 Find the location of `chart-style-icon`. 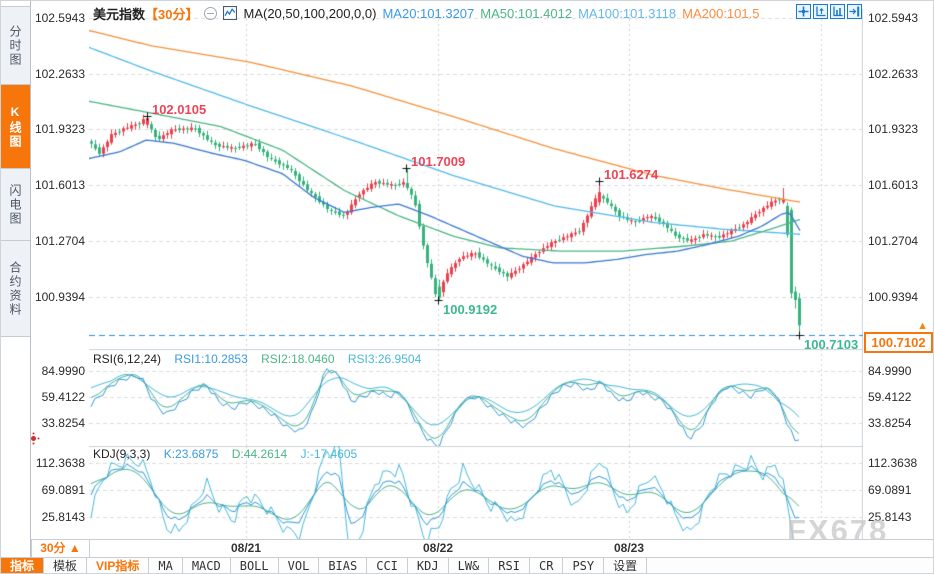

chart-style-icon is located at coordinates (230, 13).